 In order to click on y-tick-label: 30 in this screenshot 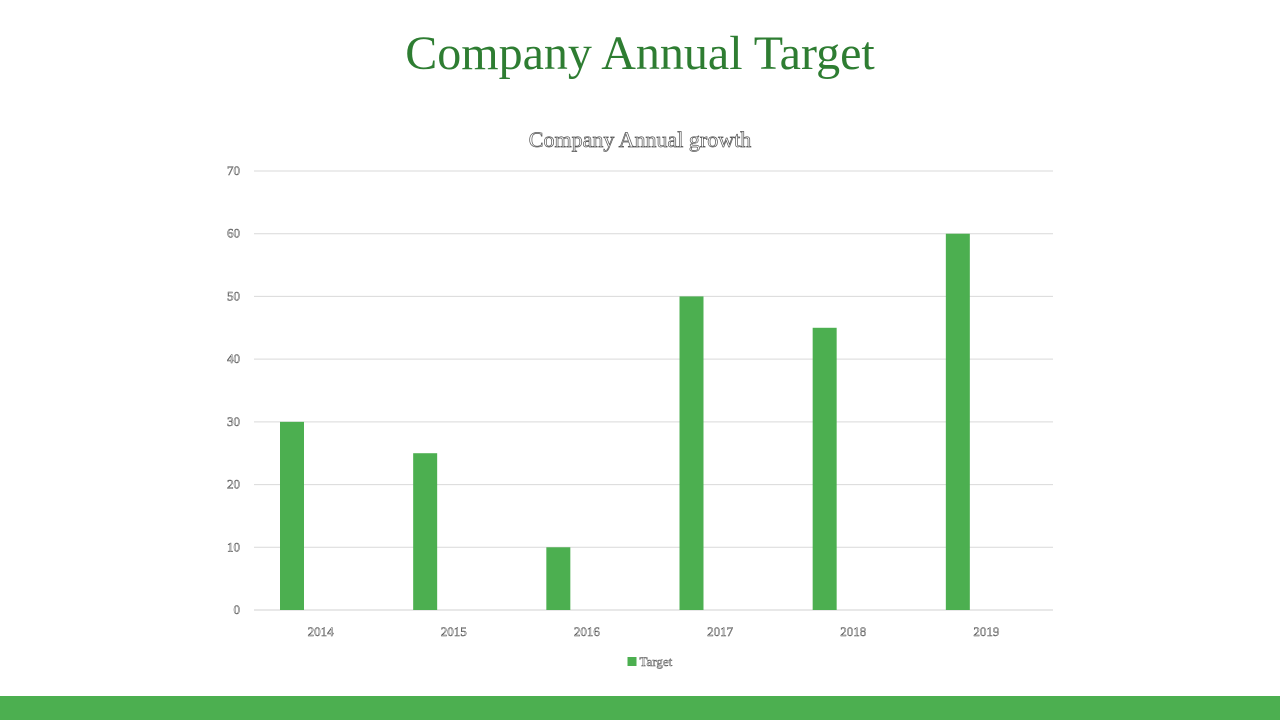, I will do `click(233, 421)`.